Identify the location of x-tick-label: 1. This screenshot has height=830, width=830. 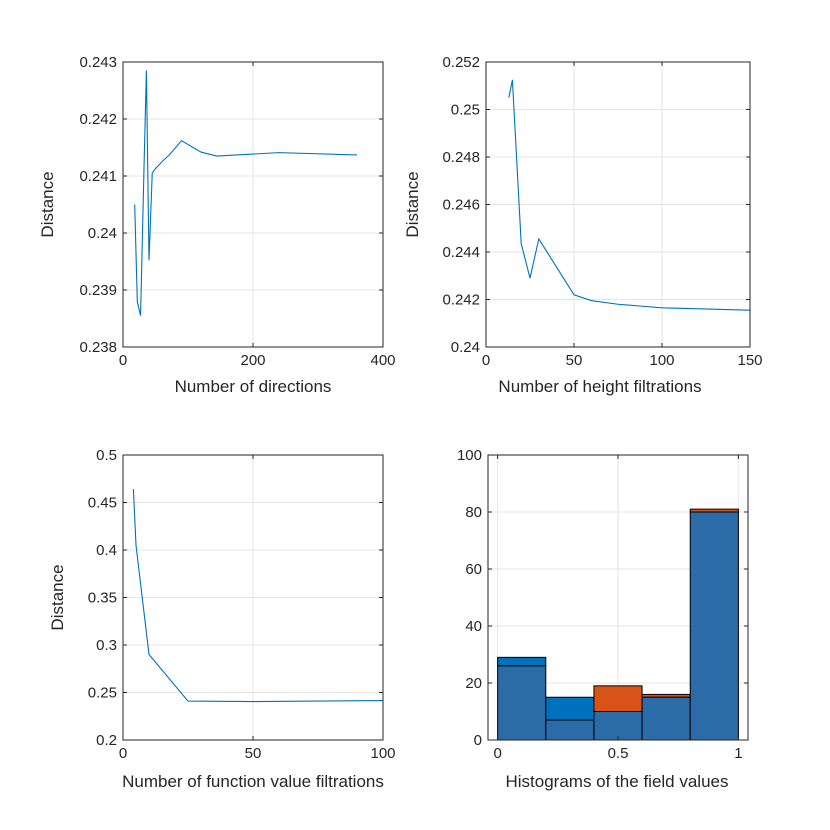
(738, 753).